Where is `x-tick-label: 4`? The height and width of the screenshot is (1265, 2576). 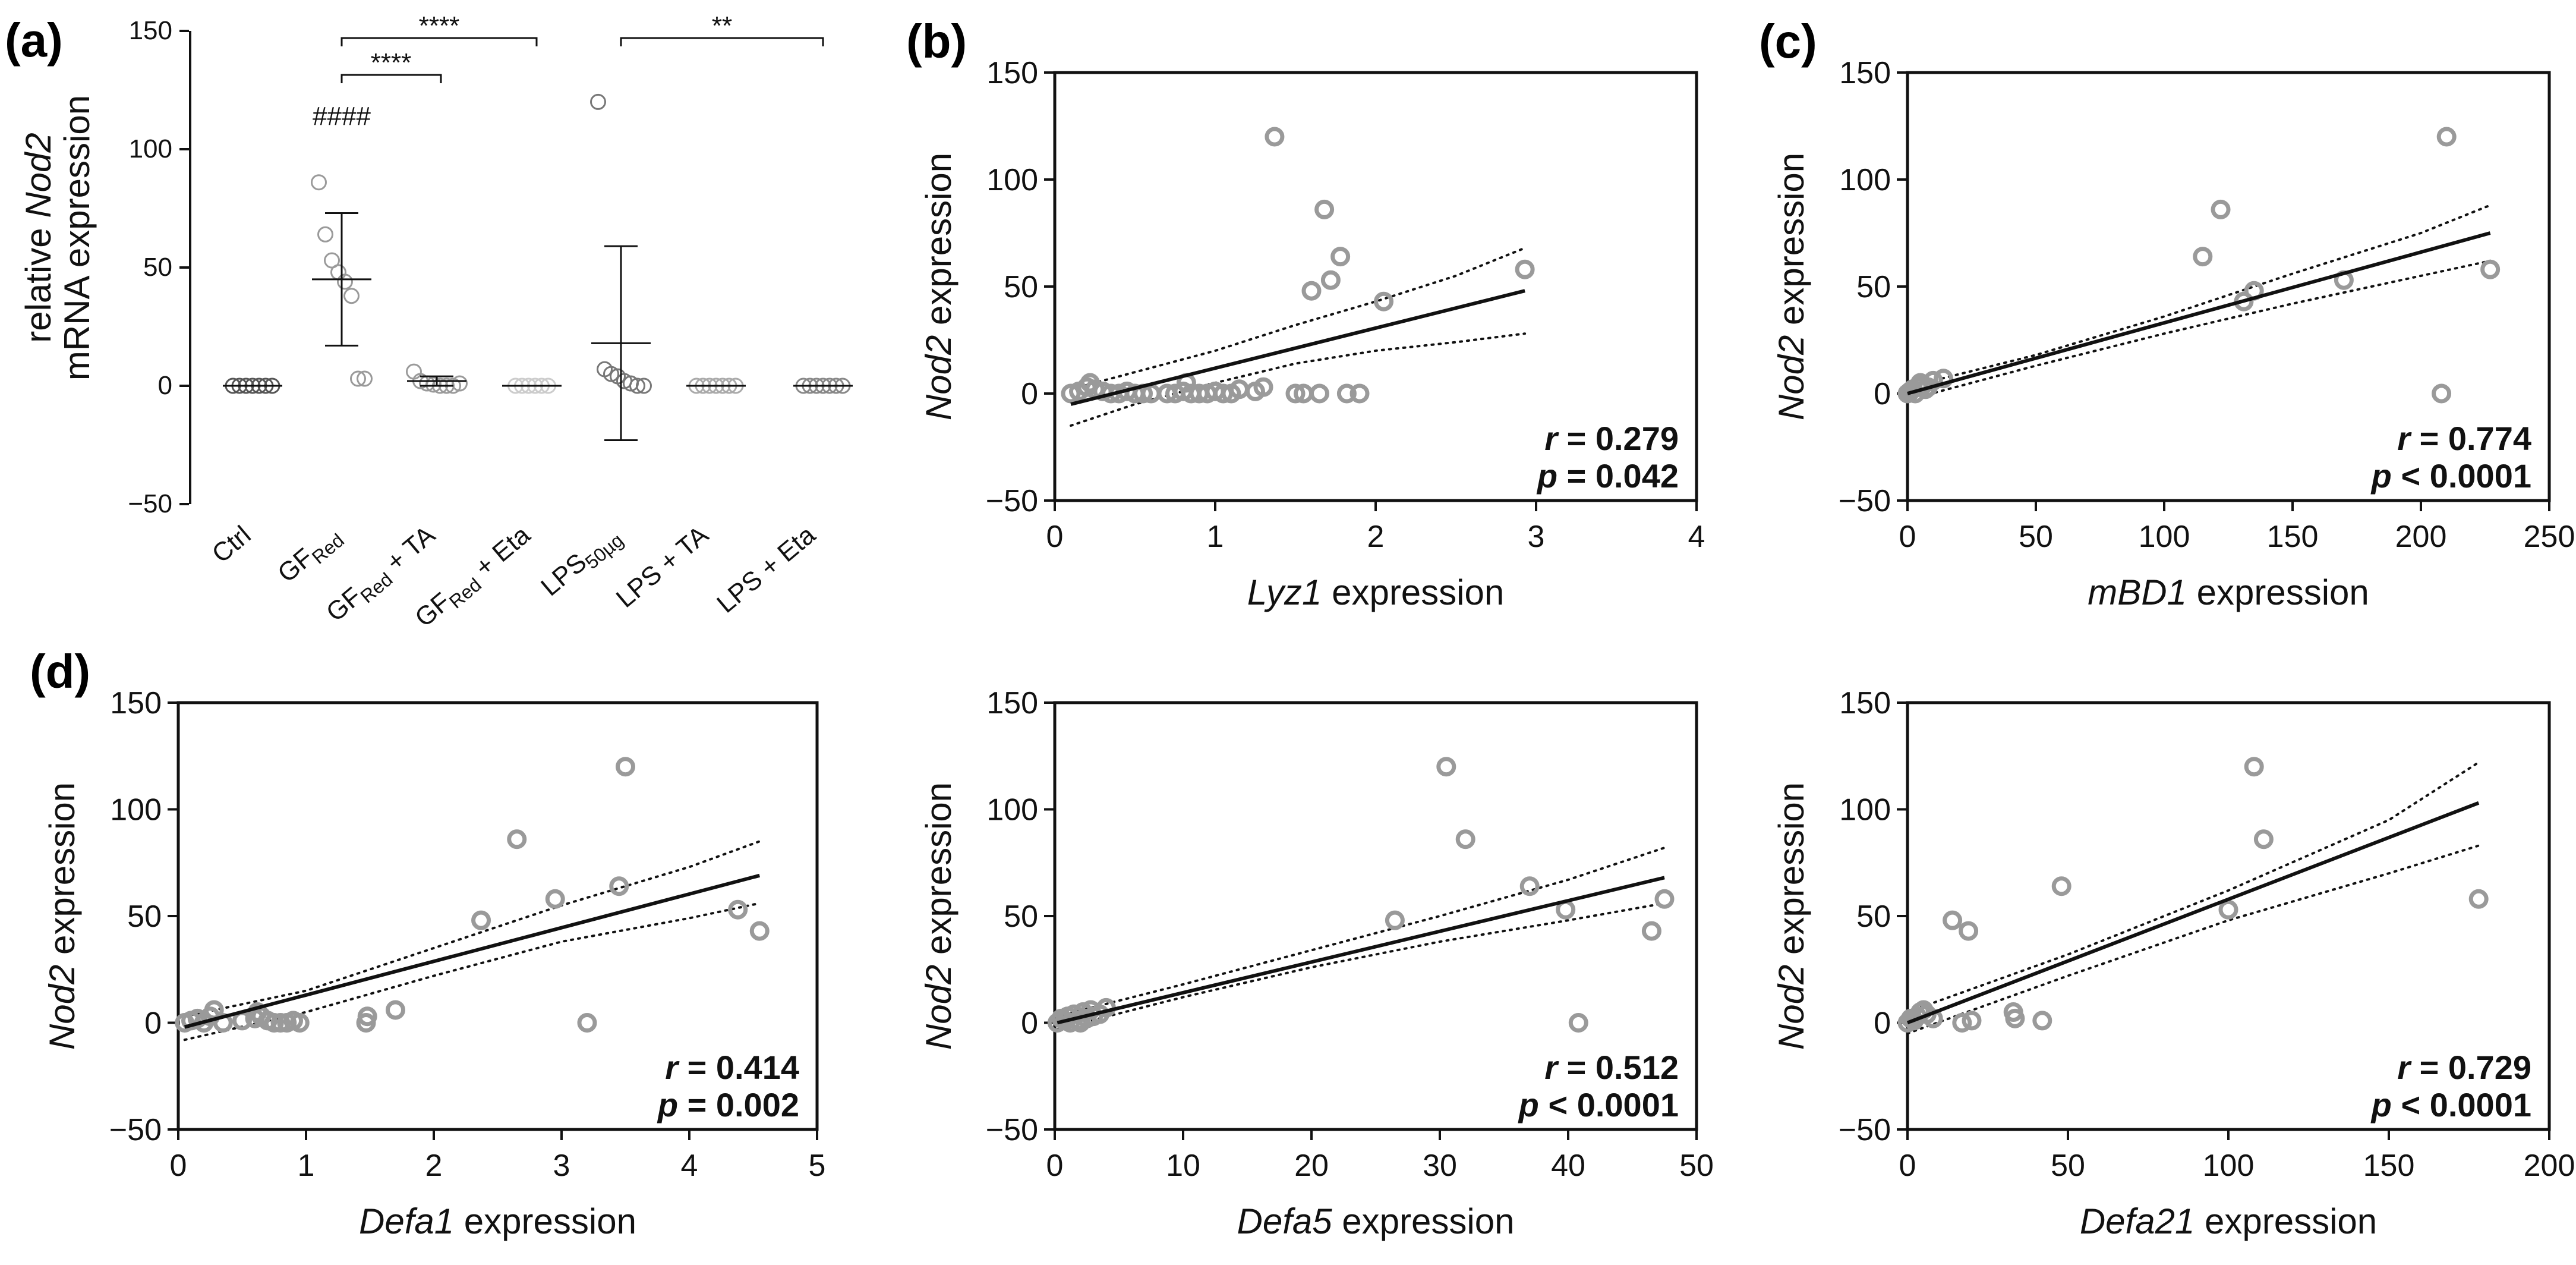
x-tick-label: 4 is located at coordinates (690, 1165).